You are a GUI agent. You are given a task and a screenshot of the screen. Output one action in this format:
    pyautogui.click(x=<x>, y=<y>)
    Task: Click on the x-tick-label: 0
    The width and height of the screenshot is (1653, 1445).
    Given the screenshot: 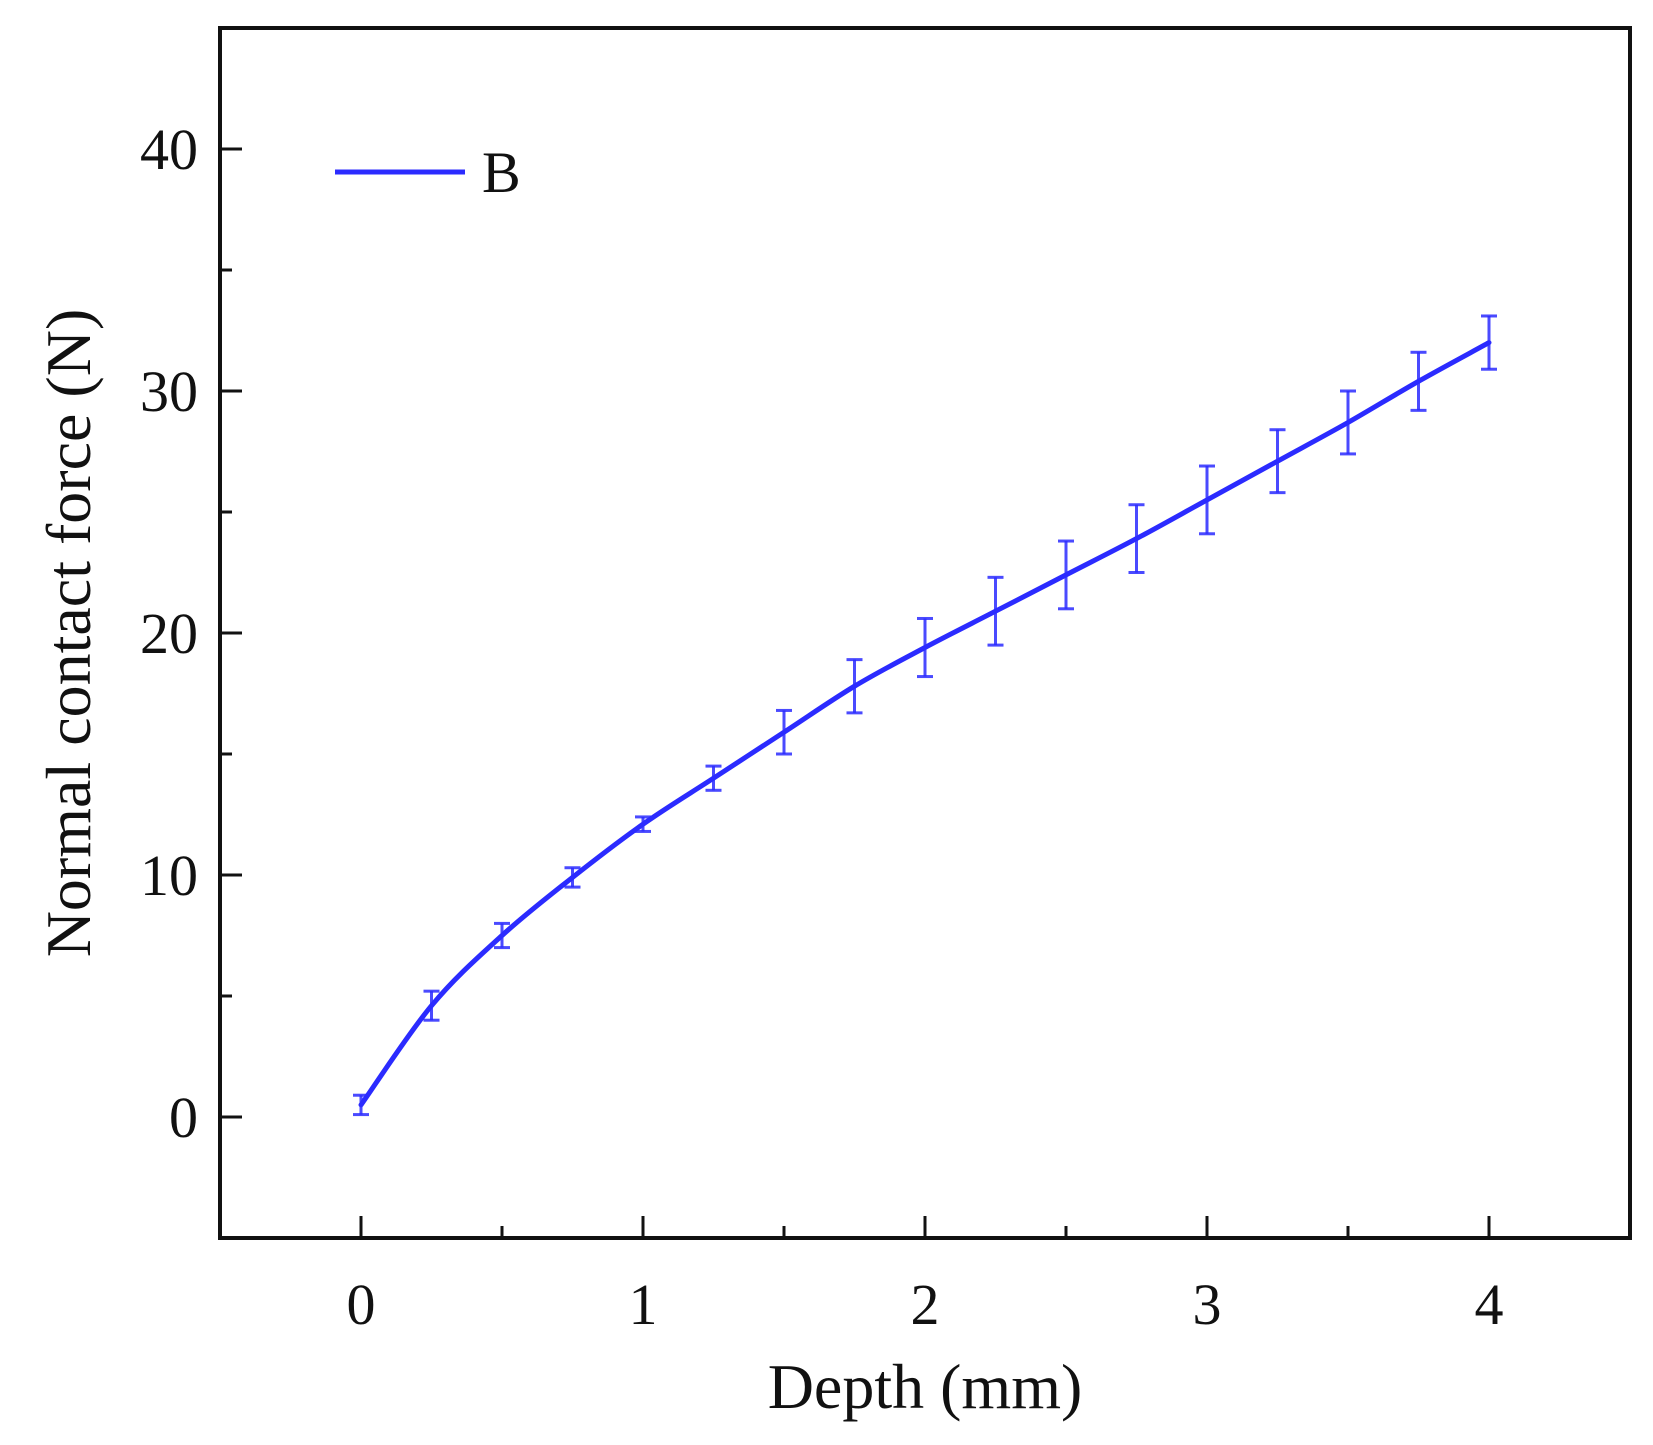 What is the action you would take?
    pyautogui.click(x=361, y=1304)
    